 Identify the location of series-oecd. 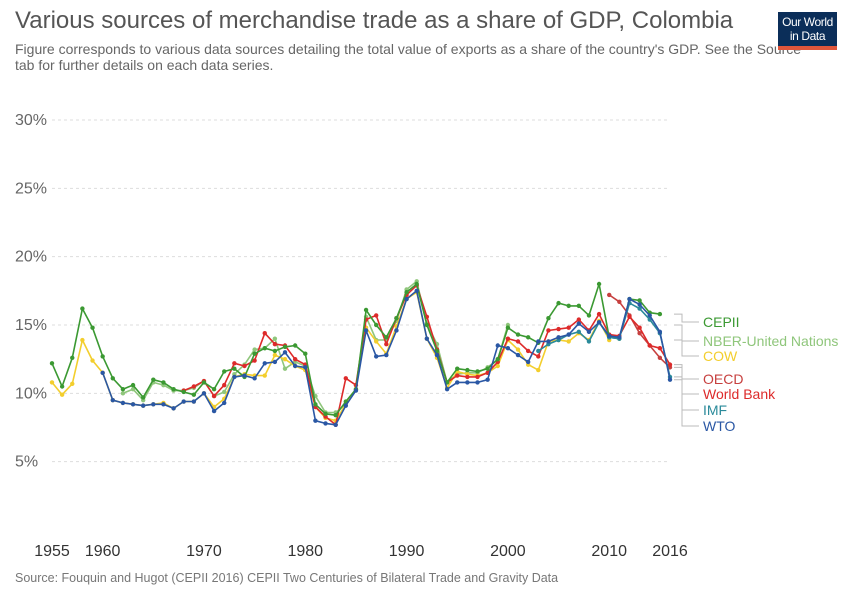
(640, 331).